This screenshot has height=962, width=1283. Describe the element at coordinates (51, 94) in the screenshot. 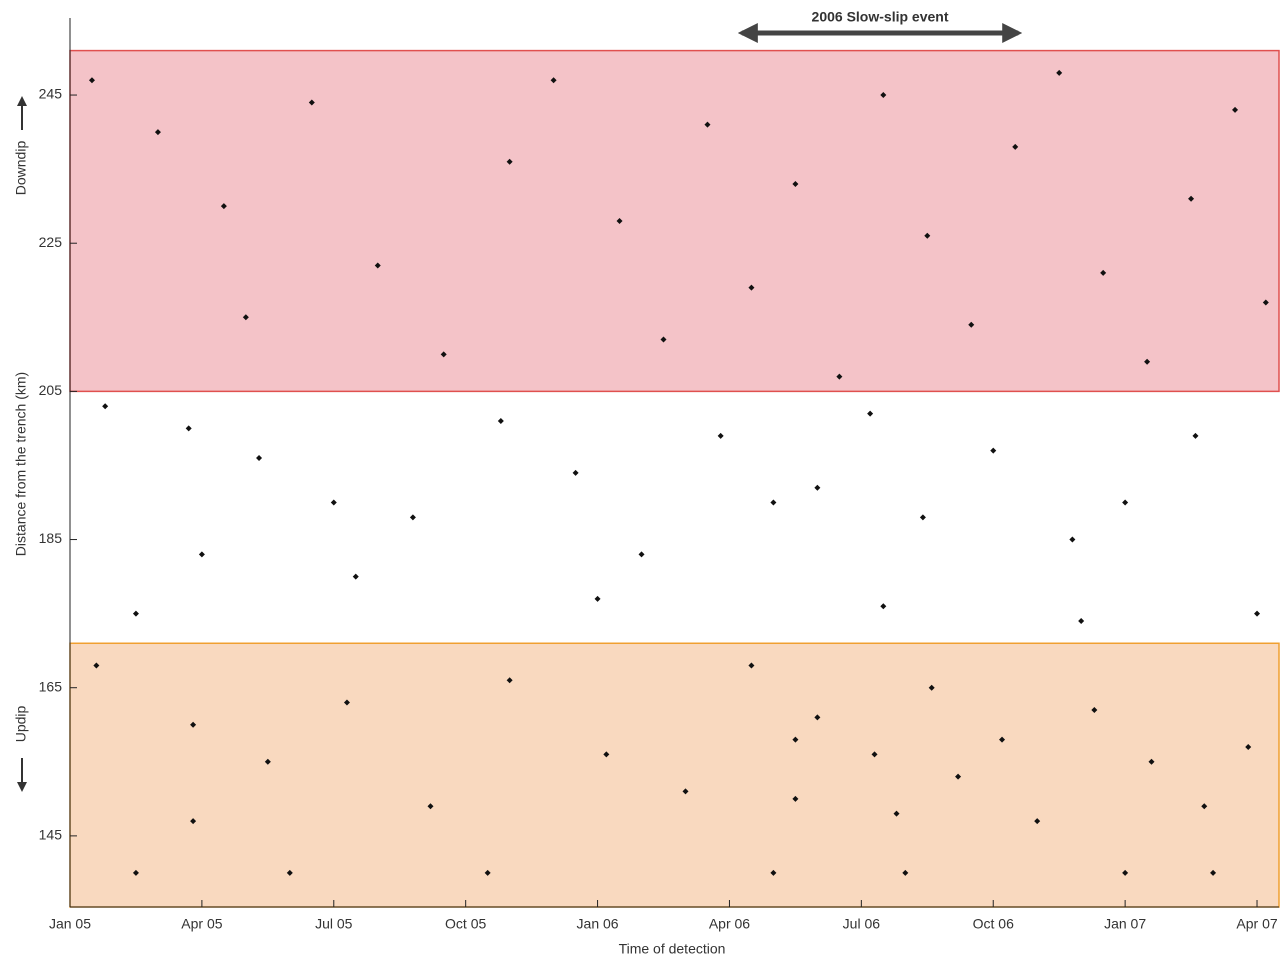

I see `y-tick-label: 245` at that location.